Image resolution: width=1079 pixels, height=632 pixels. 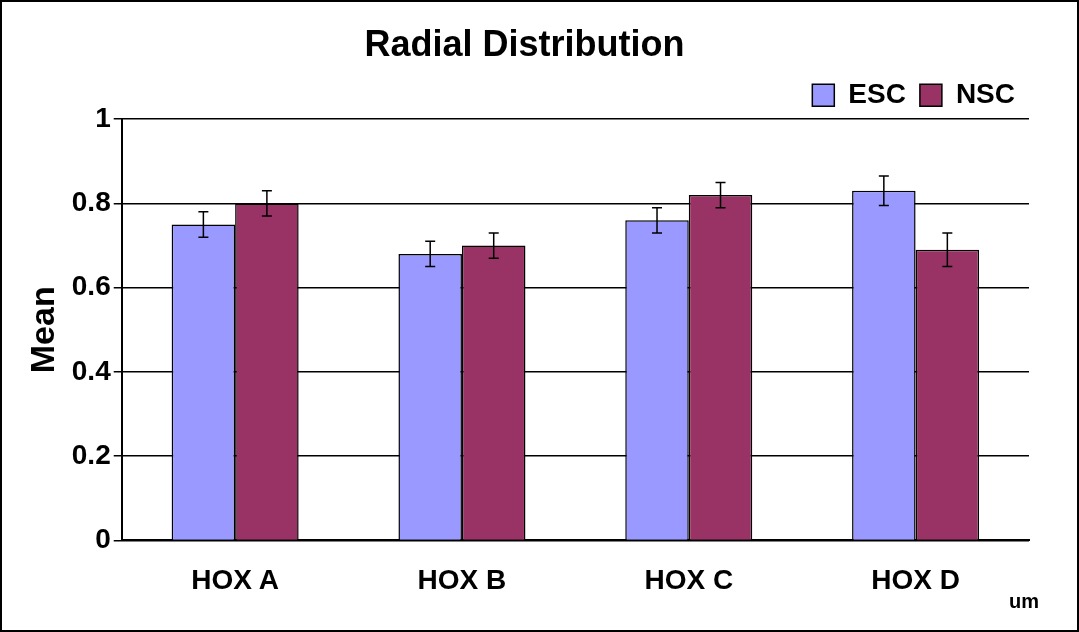 What do you see at coordinates (1024, 600) in the screenshot?
I see `text: um` at bounding box center [1024, 600].